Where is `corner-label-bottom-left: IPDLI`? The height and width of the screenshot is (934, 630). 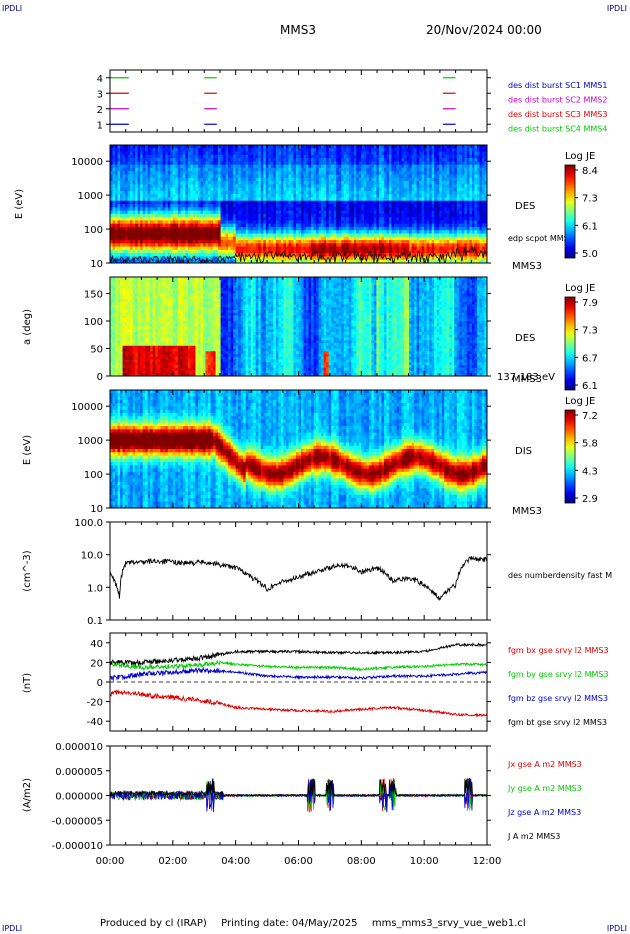
corner-label-bottom-left: IPDLI is located at coordinates (12, 928).